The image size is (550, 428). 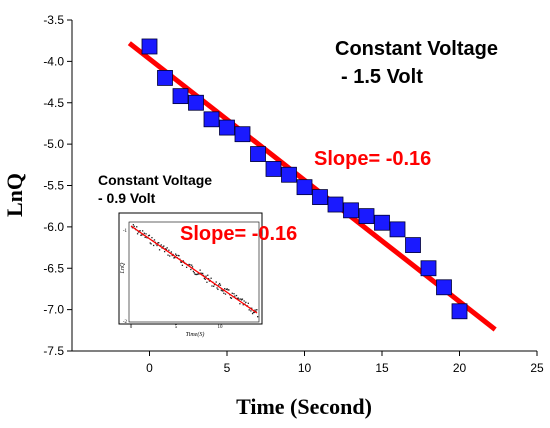 What do you see at coordinates (53, 20) in the screenshot?
I see `y-tick-label: -3.5` at bounding box center [53, 20].